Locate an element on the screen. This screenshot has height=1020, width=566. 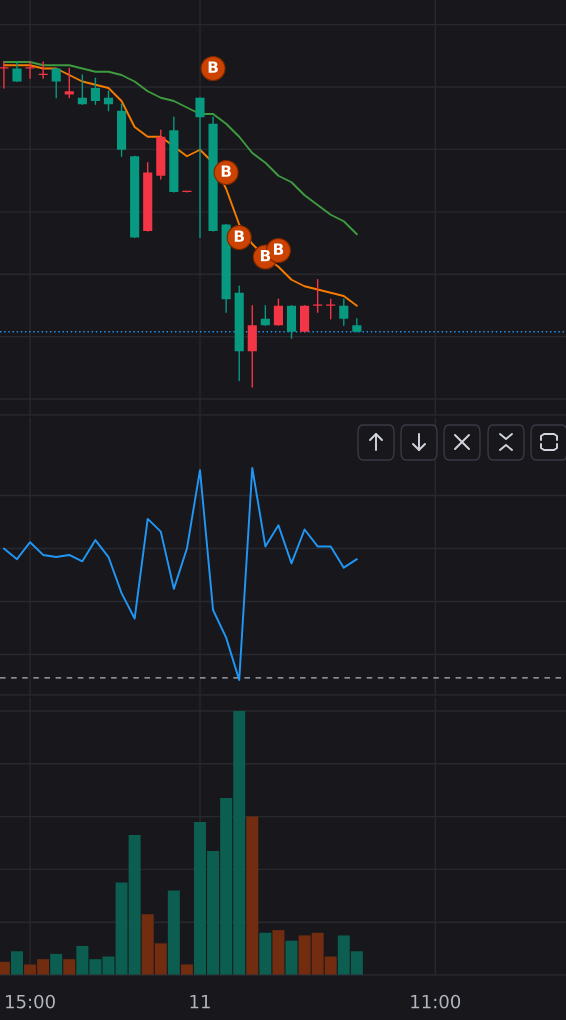
x-tick-label: 11 is located at coordinates (200, 1002).